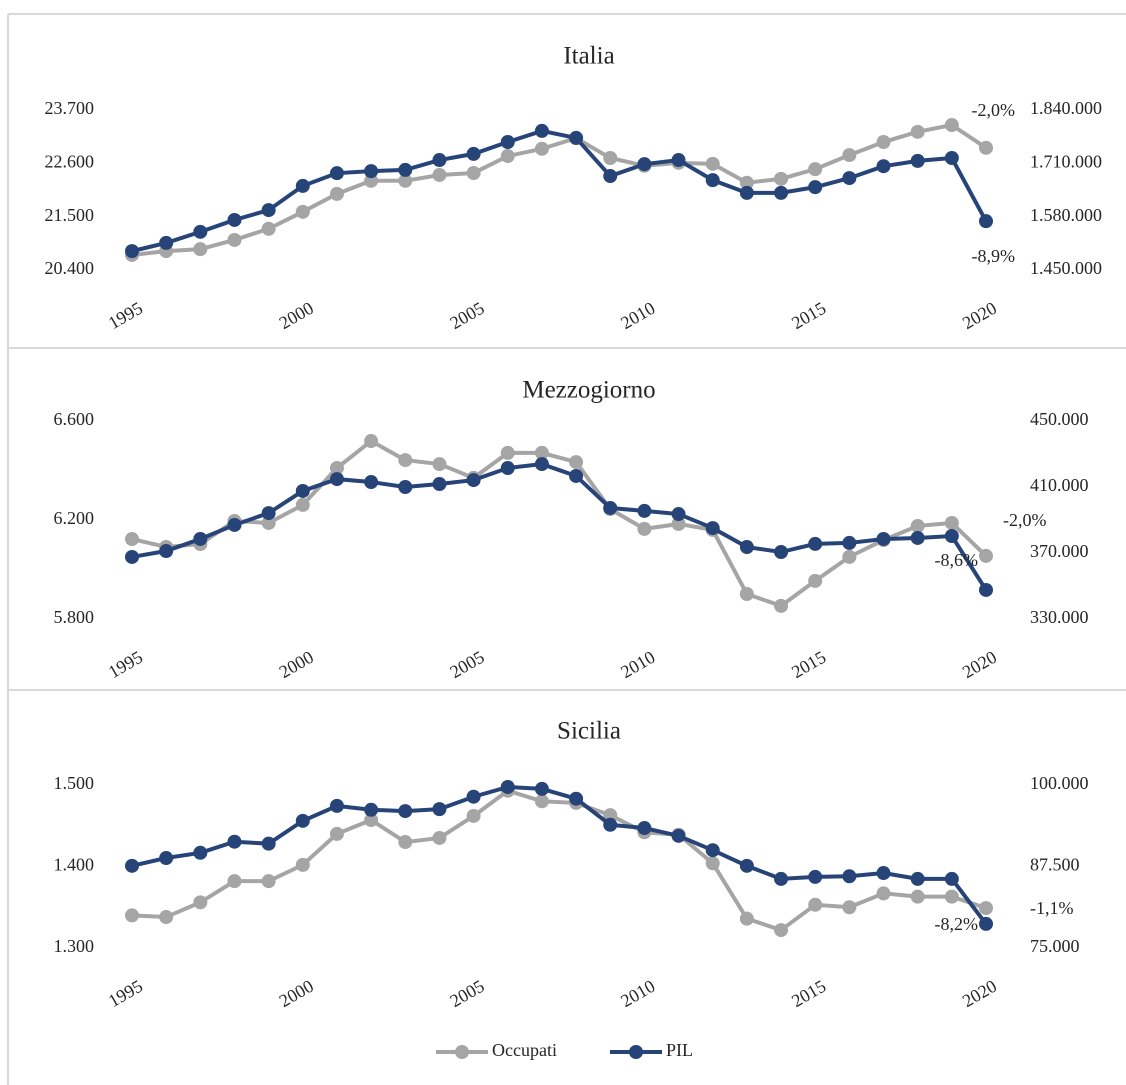 The width and height of the screenshot is (1126, 1085). I want to click on y2-tick-label: 75.000, so click(1055, 946).